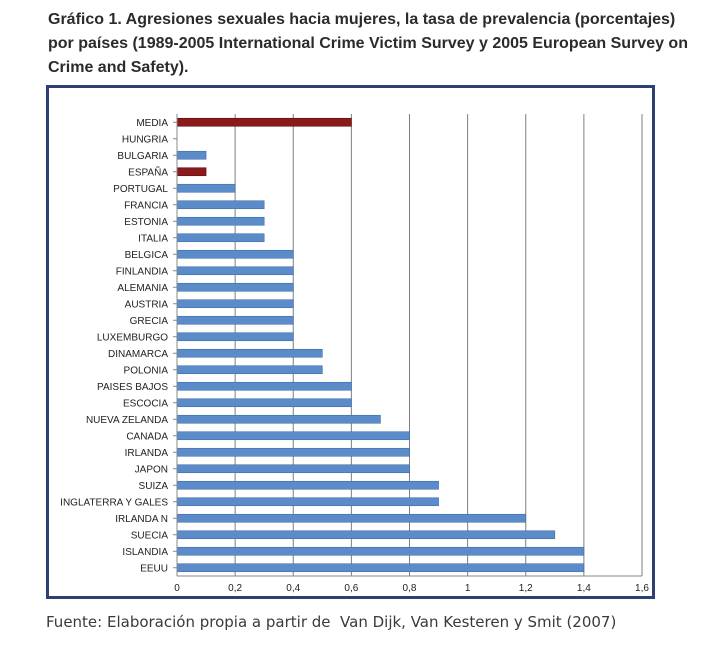 The height and width of the screenshot is (651, 711). I want to click on bar-irlanda-n, so click(351, 518).